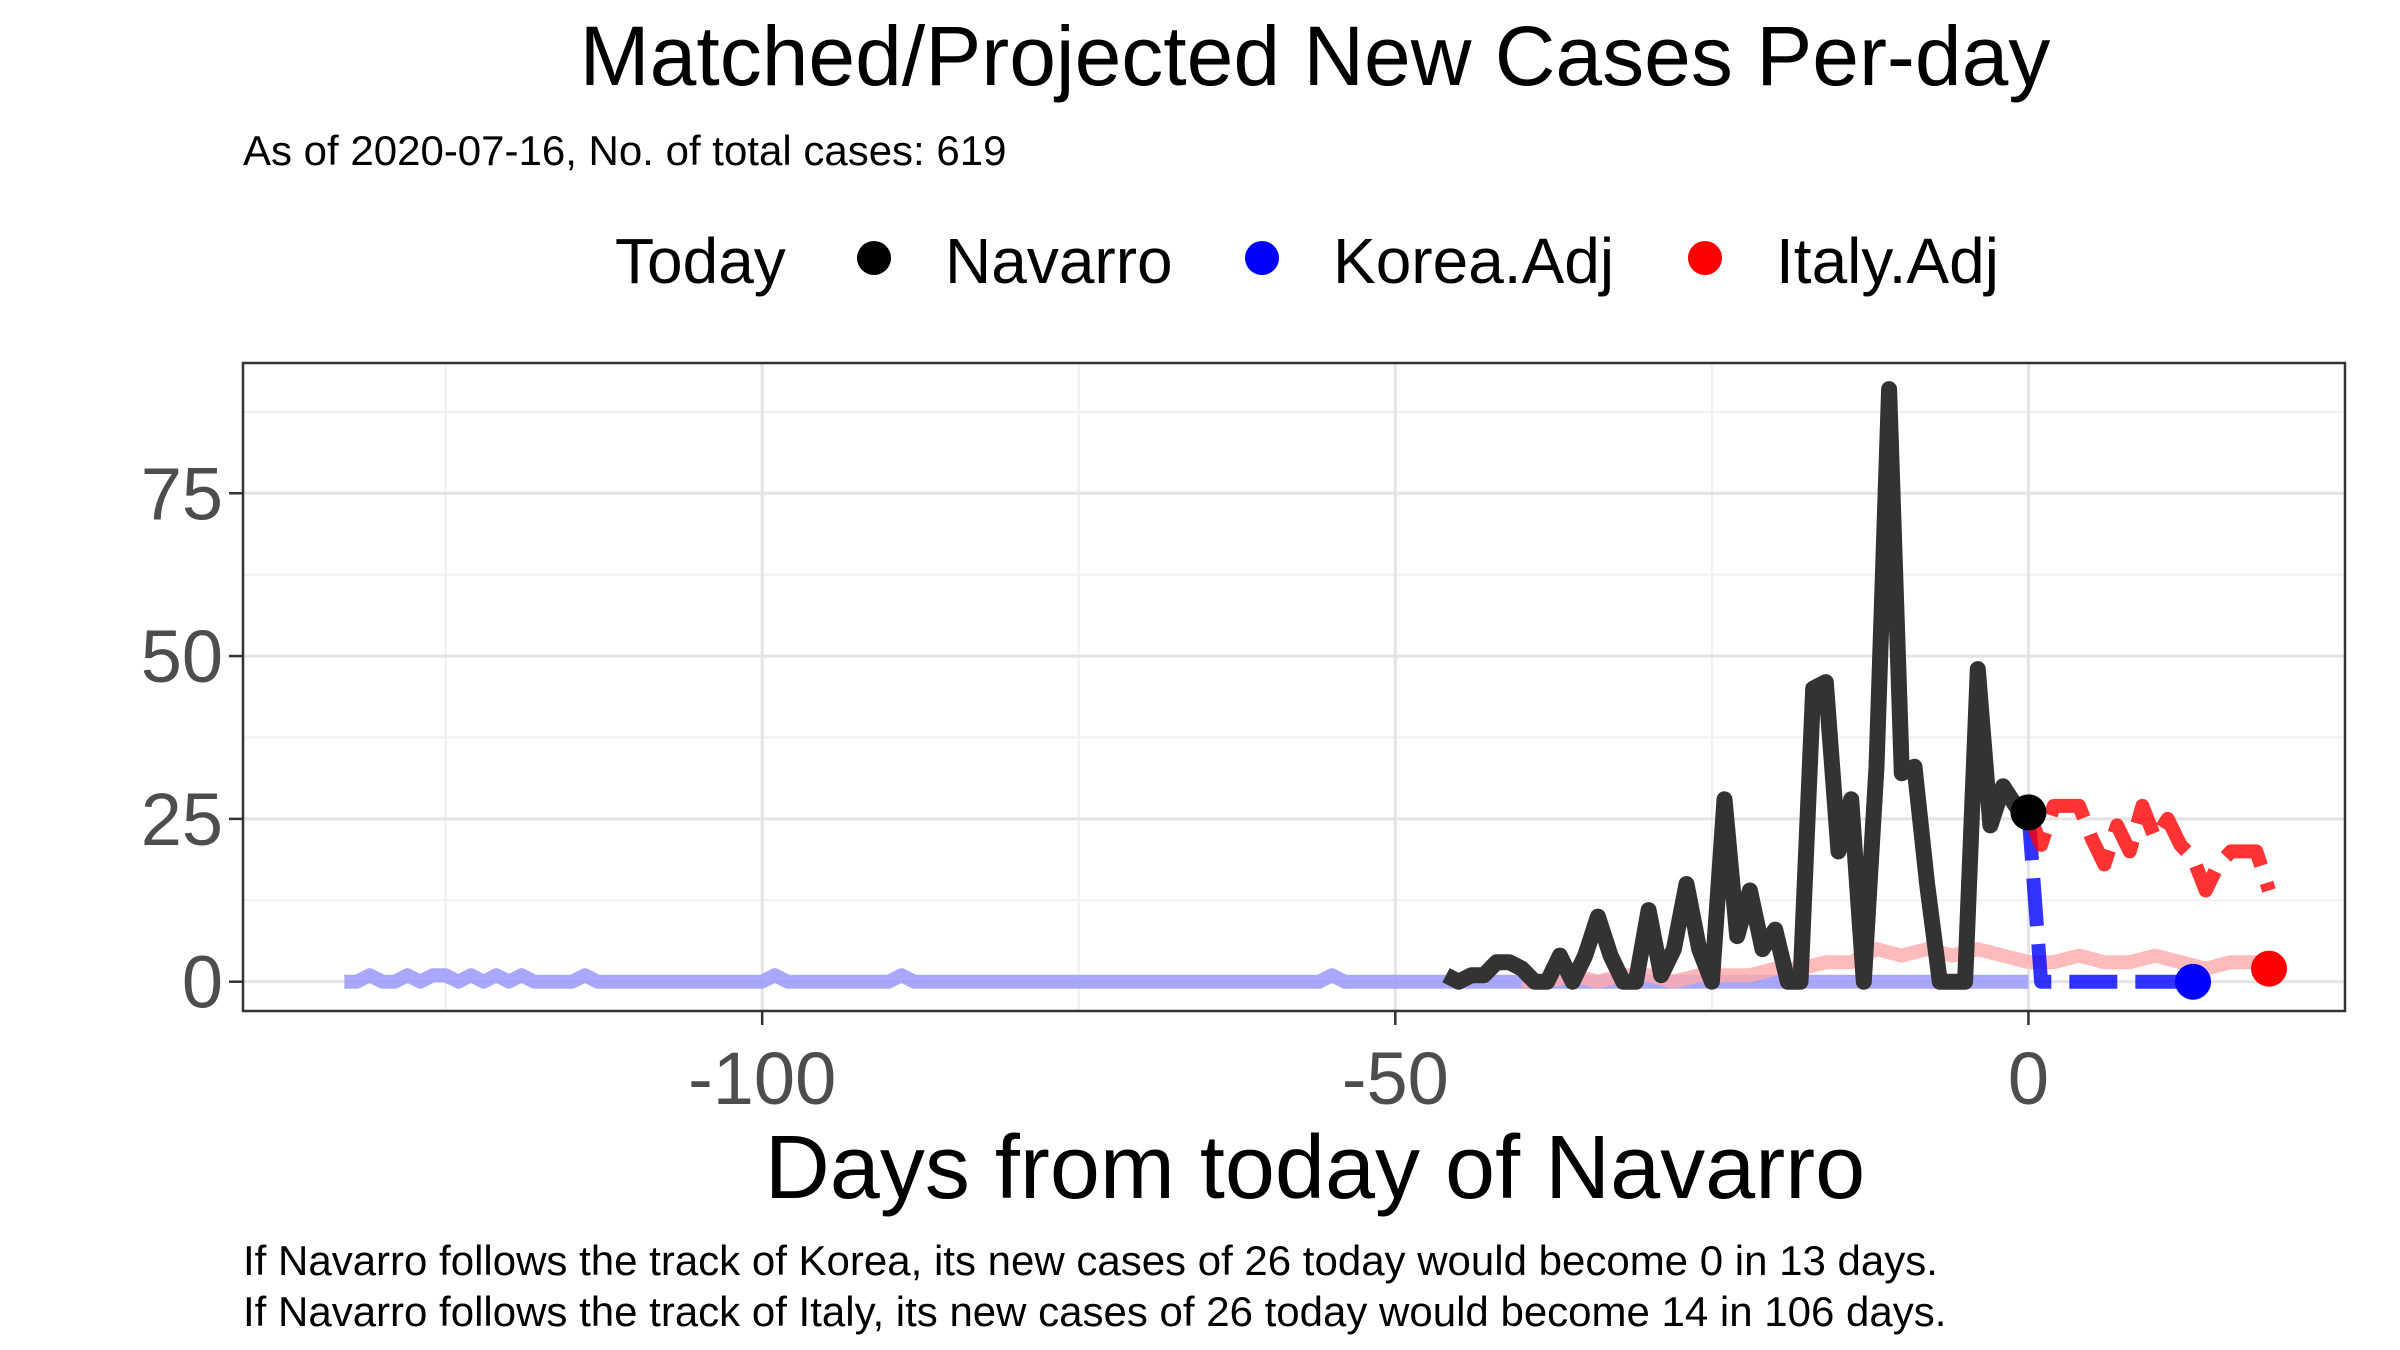 This screenshot has height=1350, width=2400. Describe the element at coordinates (1705, 258) in the screenshot. I see `legend-key-italy` at that location.